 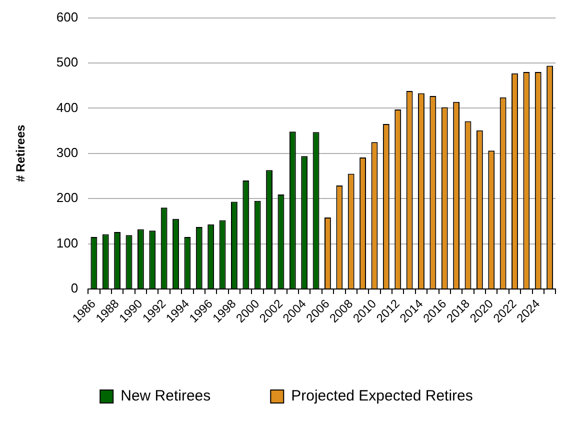 I want to click on y-tick-label: 0, so click(x=74, y=288).